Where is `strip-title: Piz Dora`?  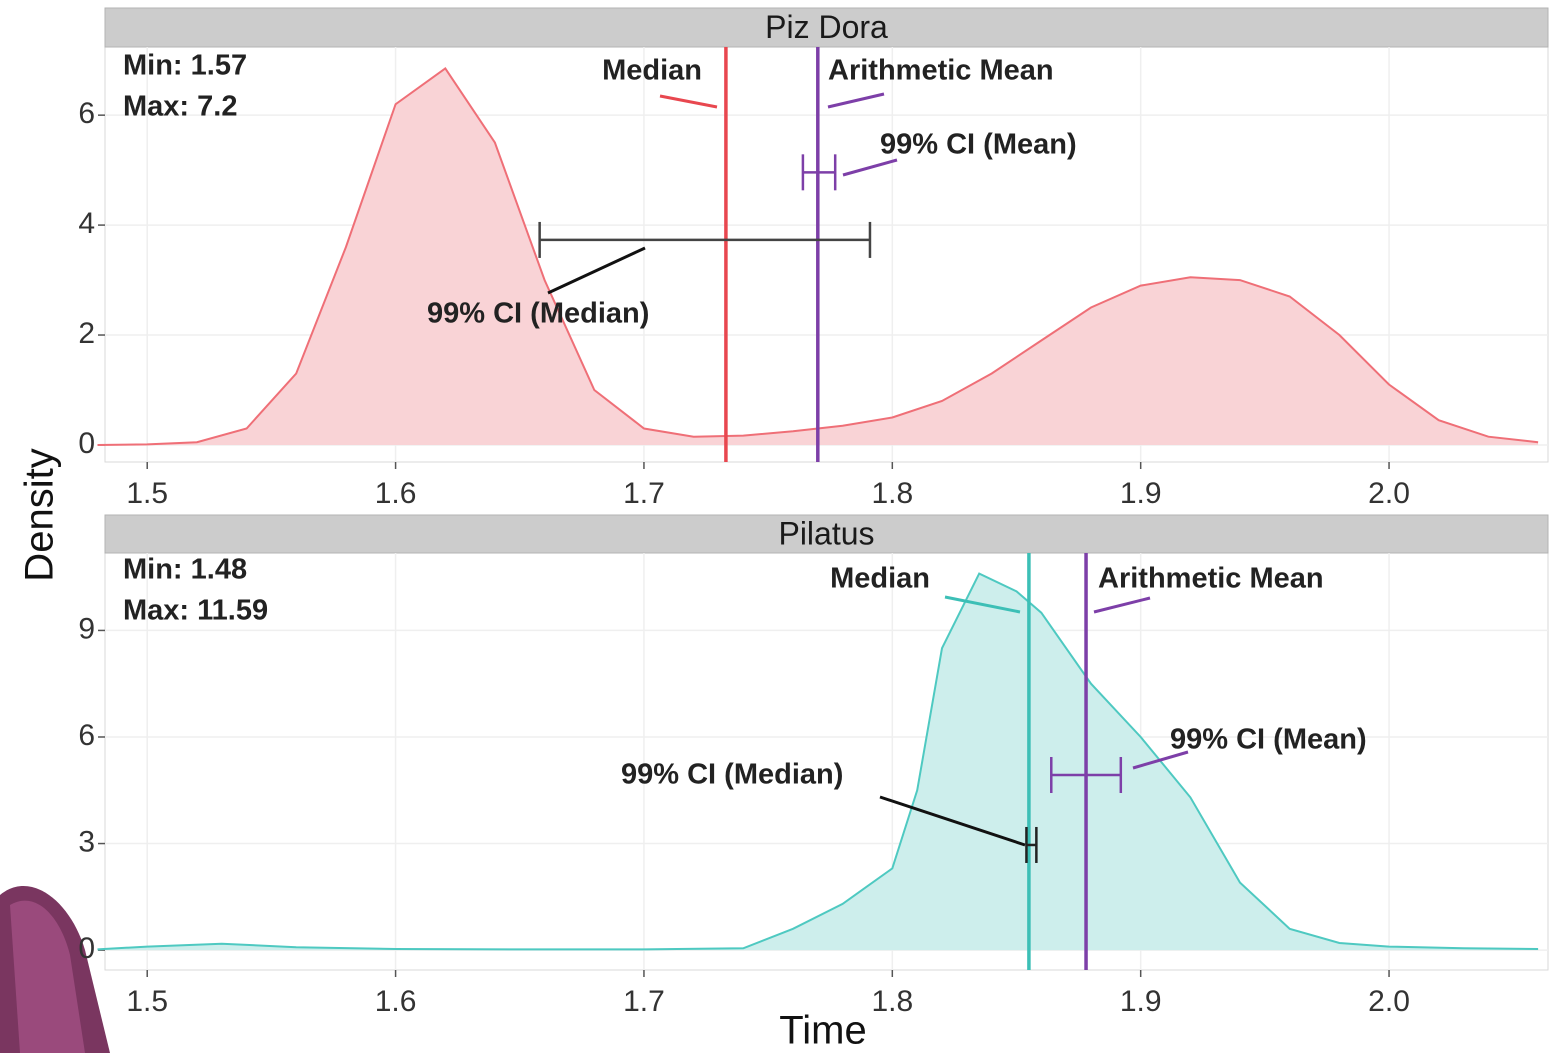 strip-title: Piz Dora is located at coordinates (826, 27).